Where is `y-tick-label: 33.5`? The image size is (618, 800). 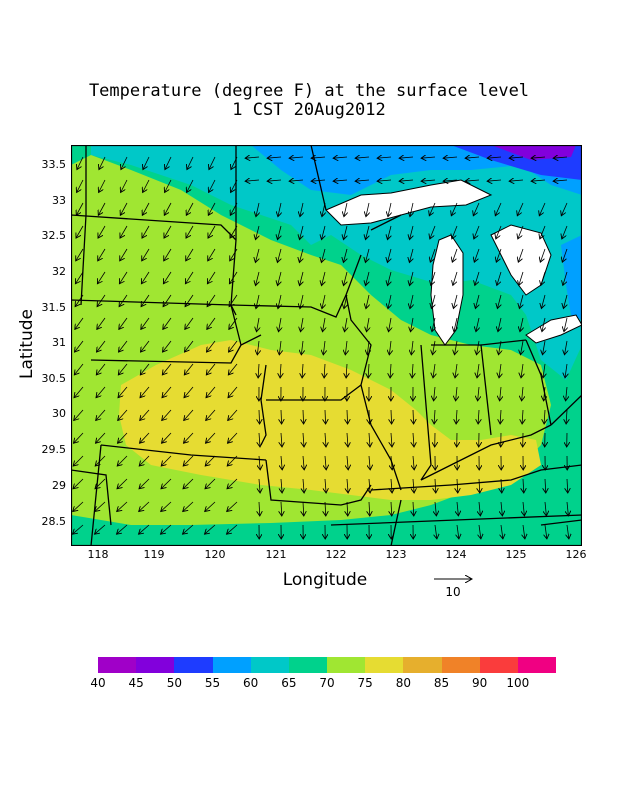
y-tick-label: 33.5 is located at coordinates (54, 164).